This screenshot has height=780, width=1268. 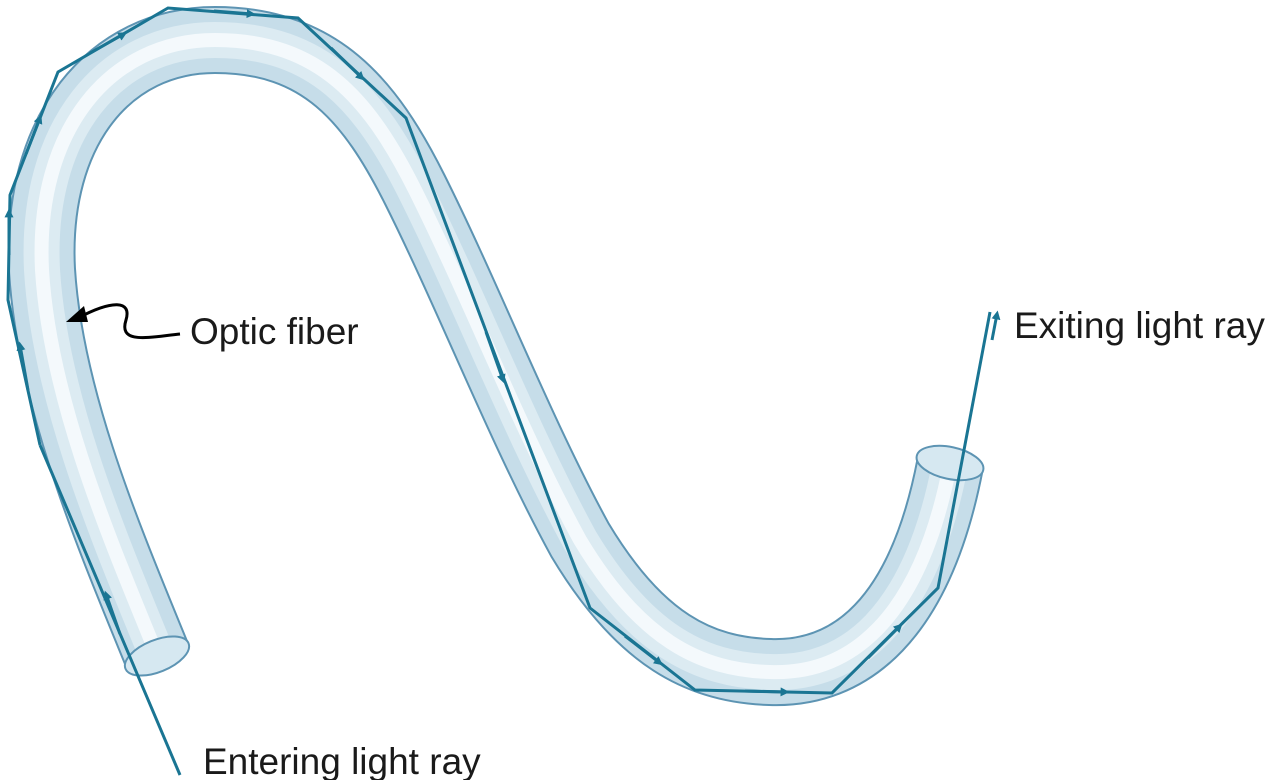 I want to click on entering-ray-segment, so click(x=110, y=610).